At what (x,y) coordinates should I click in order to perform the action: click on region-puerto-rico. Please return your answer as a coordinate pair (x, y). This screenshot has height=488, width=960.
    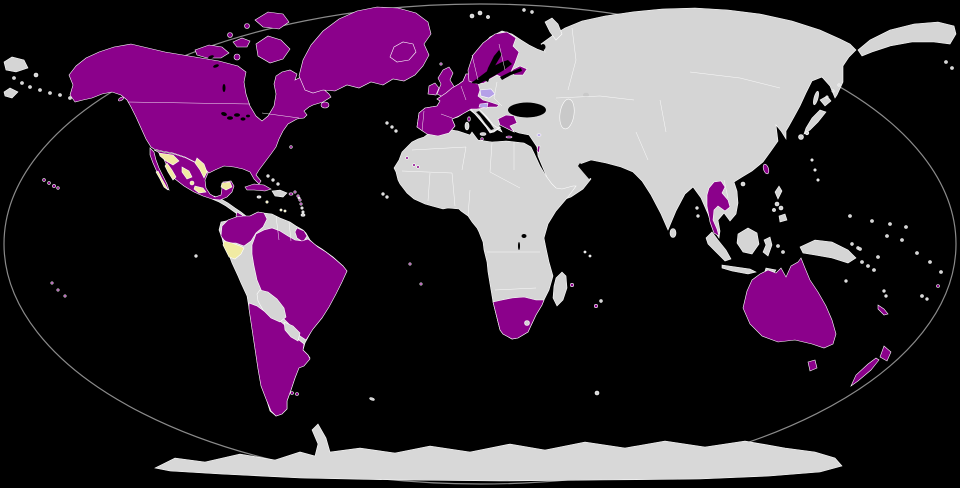
    Looking at the image, I should click on (291, 194).